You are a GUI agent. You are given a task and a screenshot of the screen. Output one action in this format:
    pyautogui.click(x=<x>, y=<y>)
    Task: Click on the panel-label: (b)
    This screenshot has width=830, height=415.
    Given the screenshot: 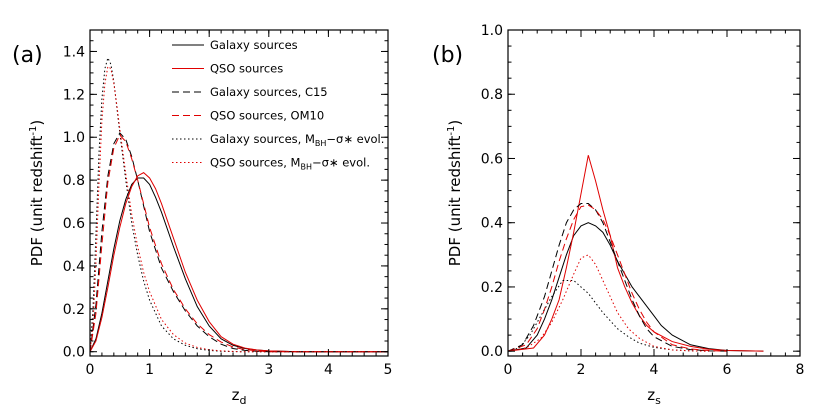 What is the action you would take?
    pyautogui.click(x=447, y=55)
    